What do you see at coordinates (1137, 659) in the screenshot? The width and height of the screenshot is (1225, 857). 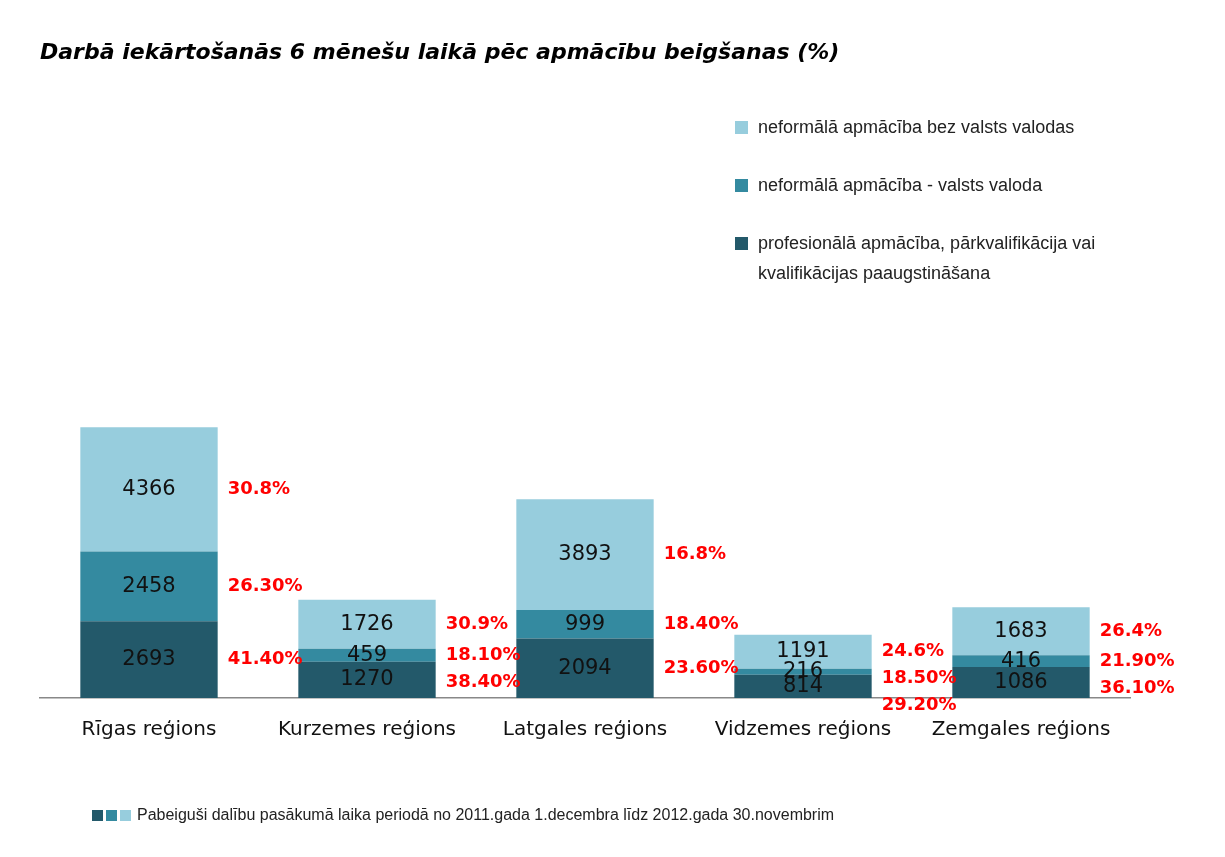 I see `annotation: 21.90%` at bounding box center [1137, 659].